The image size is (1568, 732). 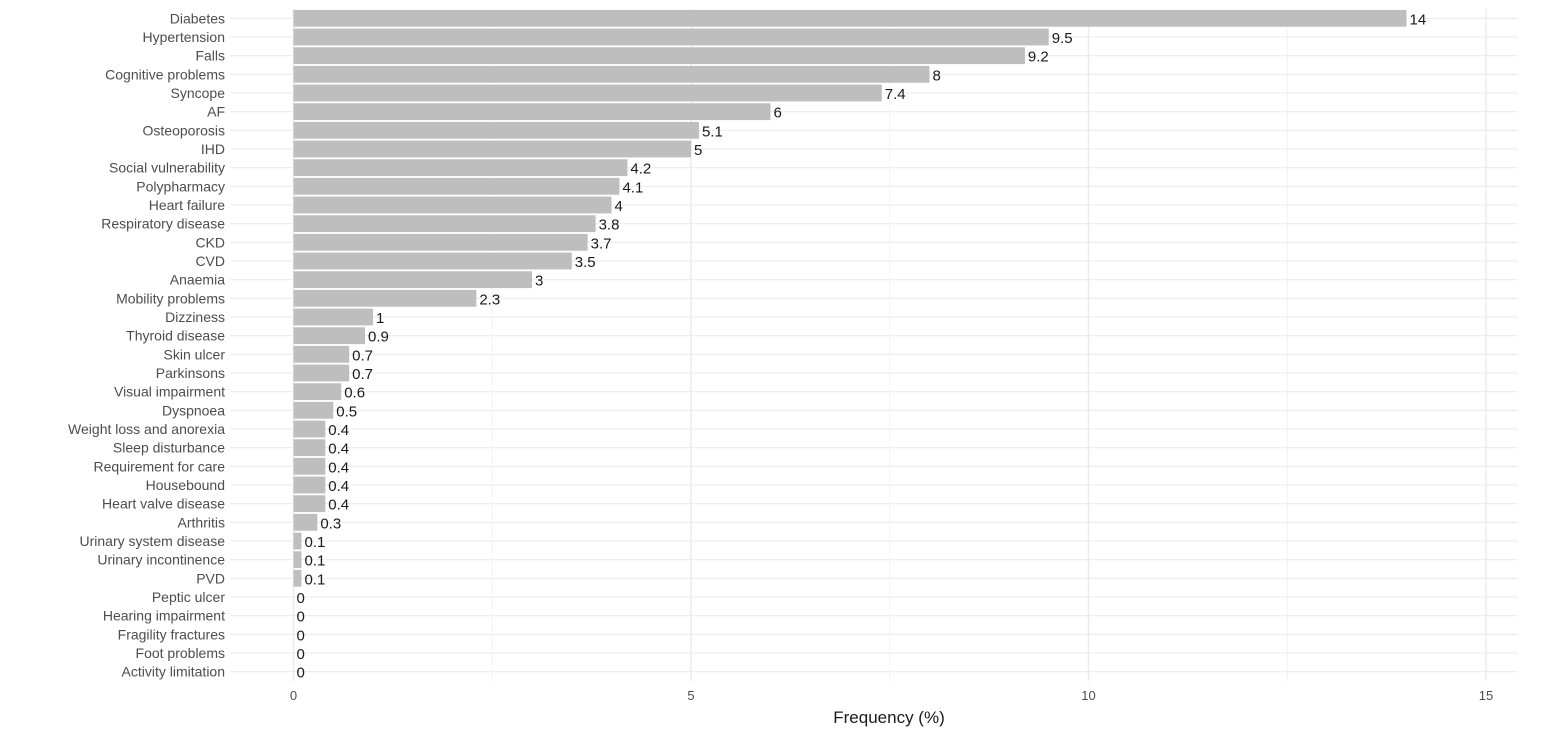 What do you see at coordinates (198, 93) in the screenshot?
I see `category-label: Syncope` at bounding box center [198, 93].